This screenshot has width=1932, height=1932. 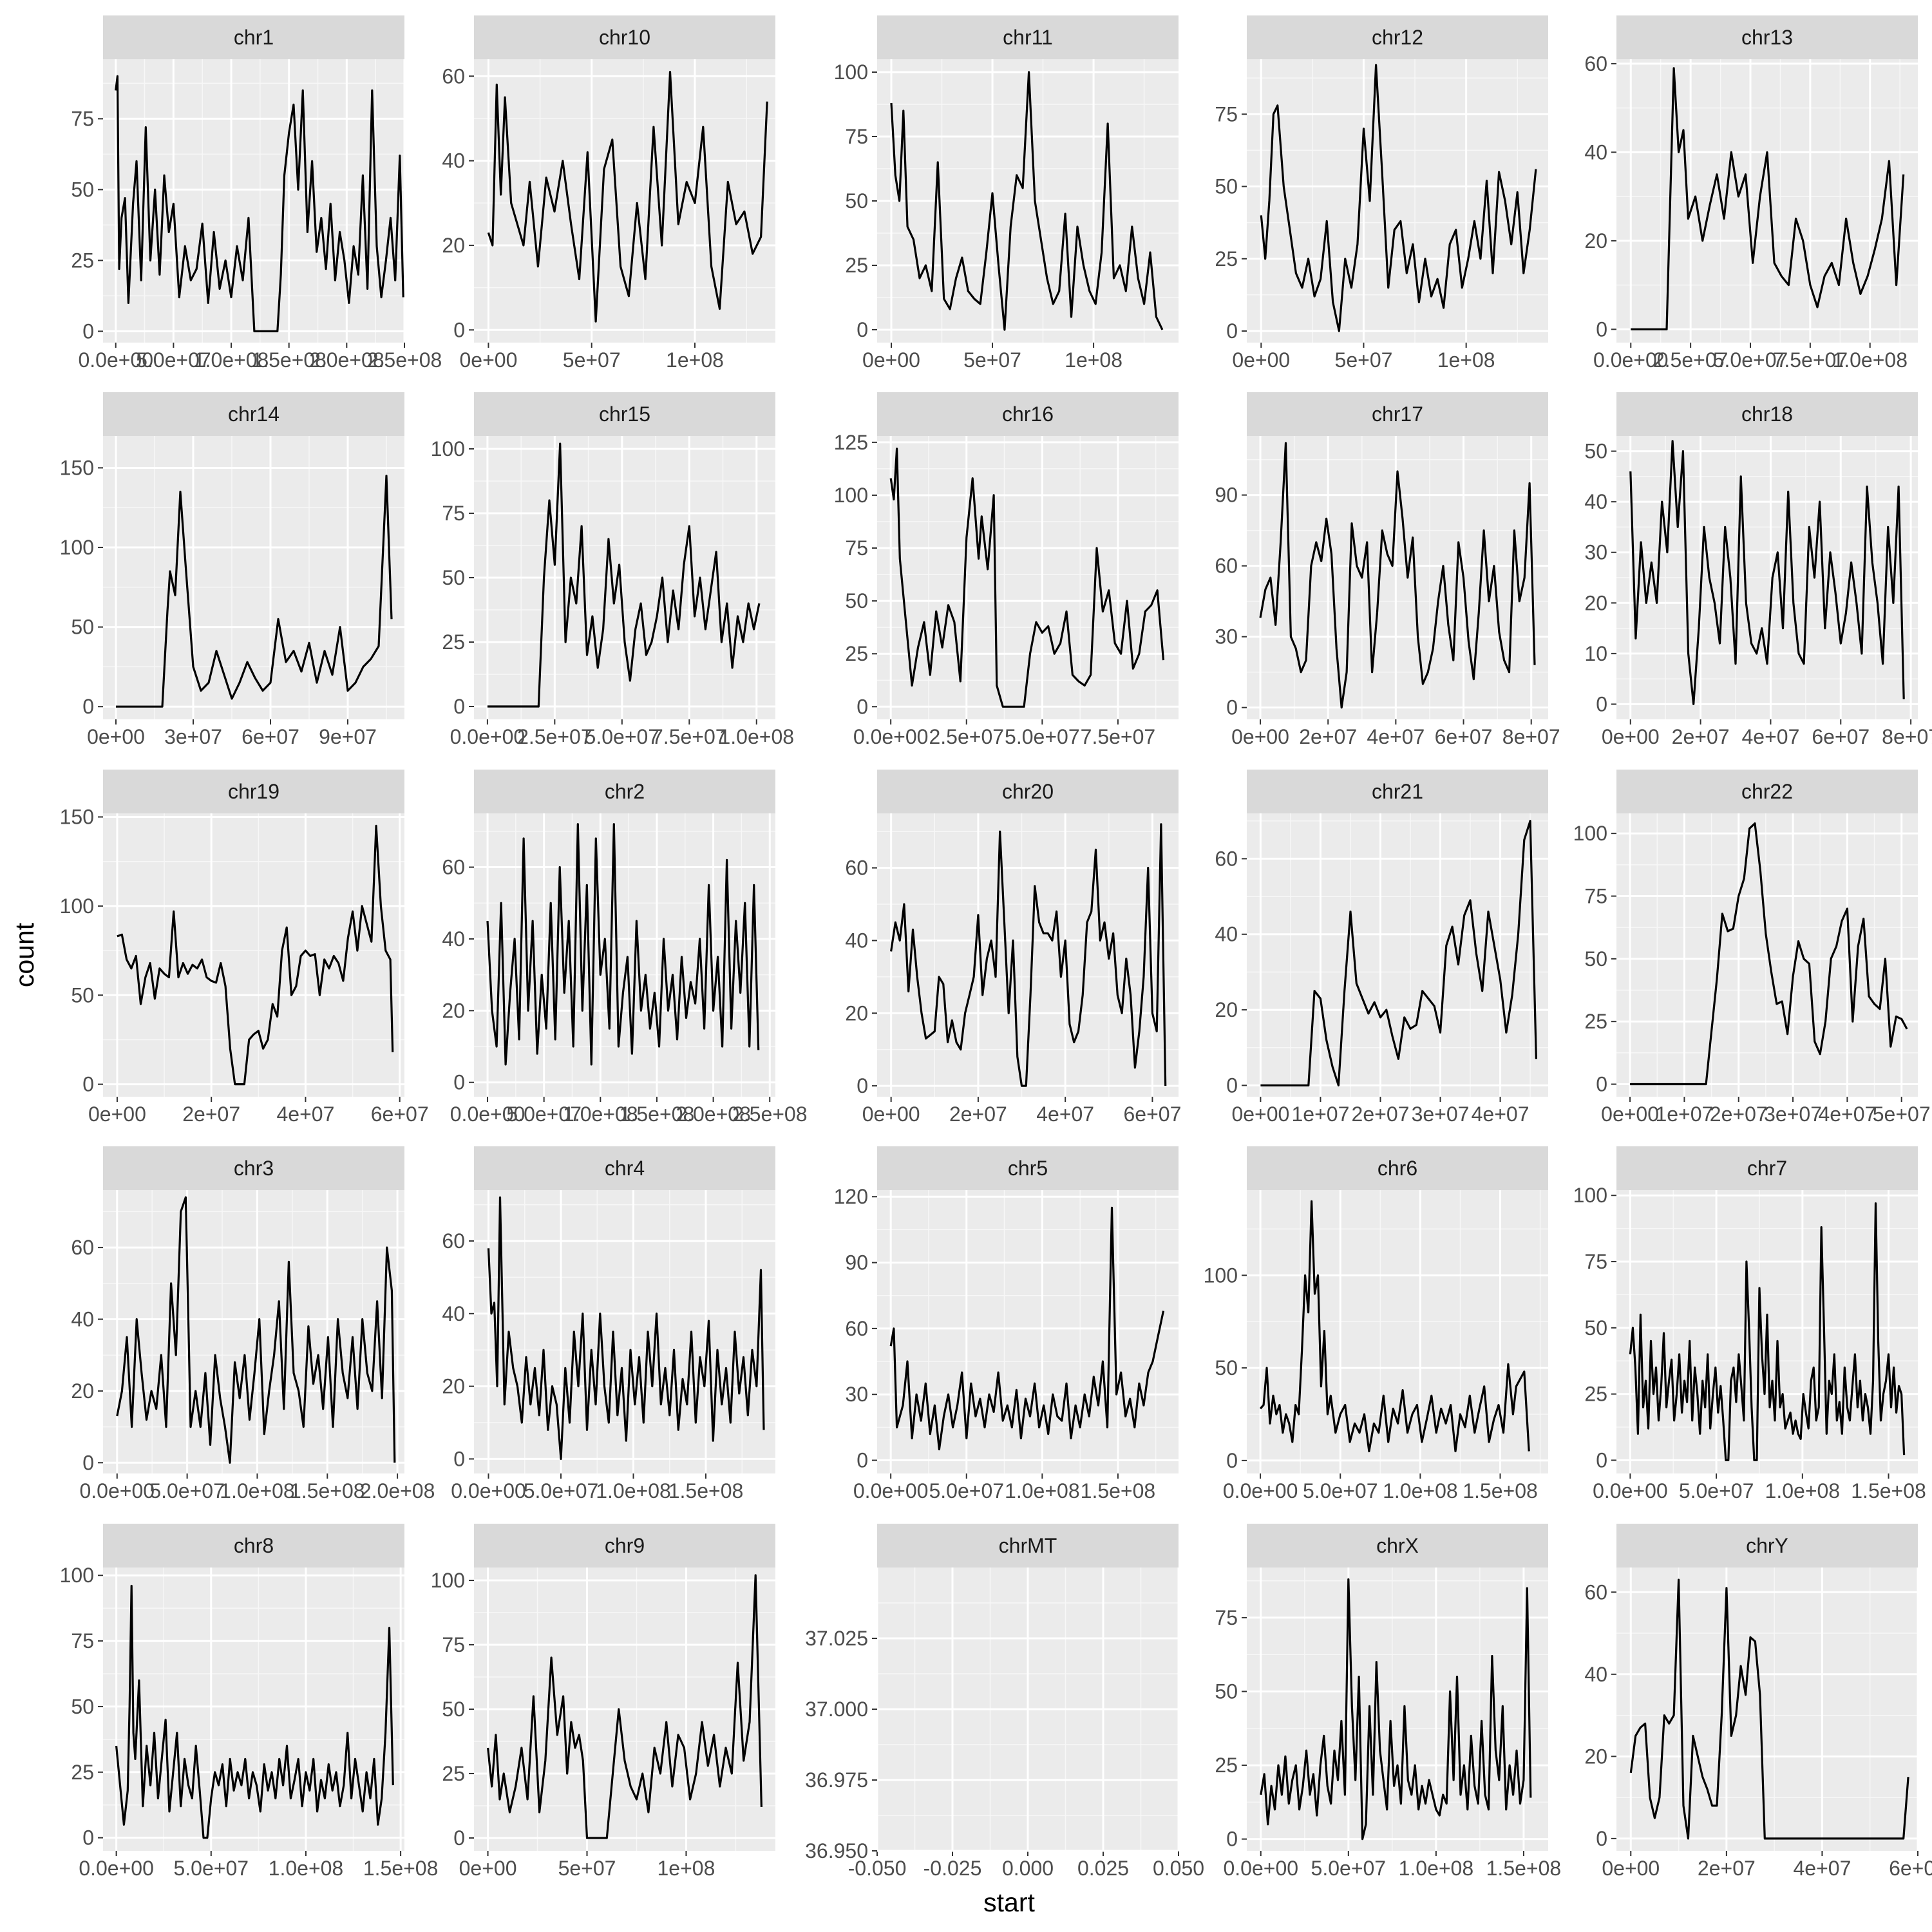 I want to click on y-tick-label: 36.975, so click(x=837, y=1780).